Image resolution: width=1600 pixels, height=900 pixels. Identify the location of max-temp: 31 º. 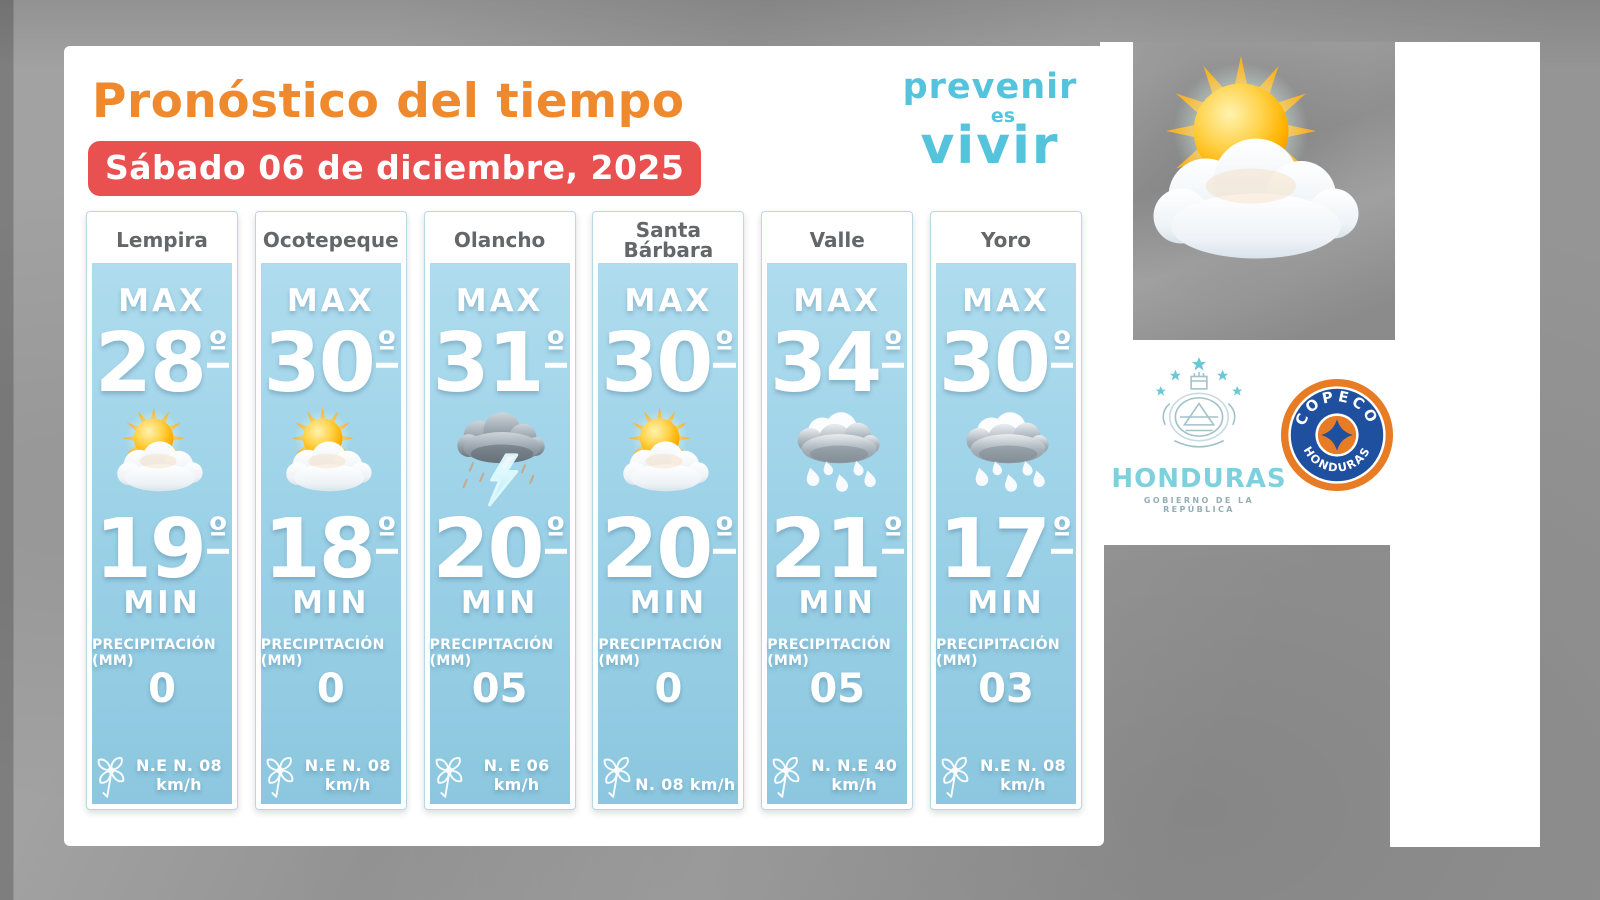
(499, 363).